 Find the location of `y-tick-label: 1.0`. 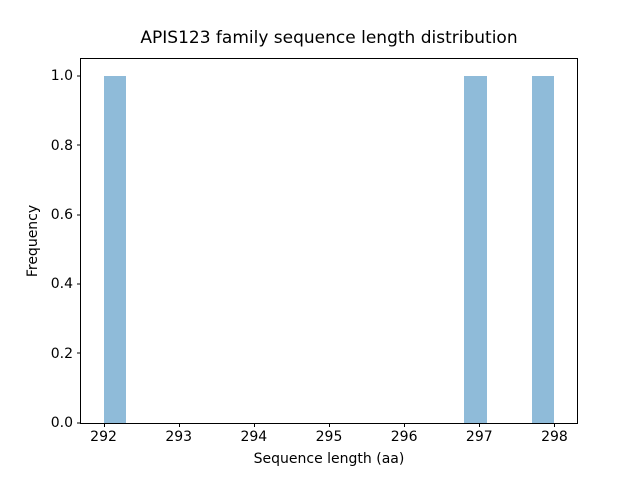

y-tick-label: 1.0 is located at coordinates (61, 76).